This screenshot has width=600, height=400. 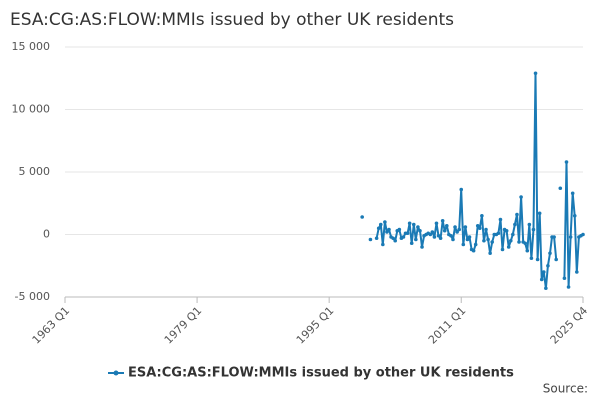 What do you see at coordinates (183, 325) in the screenshot?
I see `x-tick-label: 1979 Q1` at bounding box center [183, 325].